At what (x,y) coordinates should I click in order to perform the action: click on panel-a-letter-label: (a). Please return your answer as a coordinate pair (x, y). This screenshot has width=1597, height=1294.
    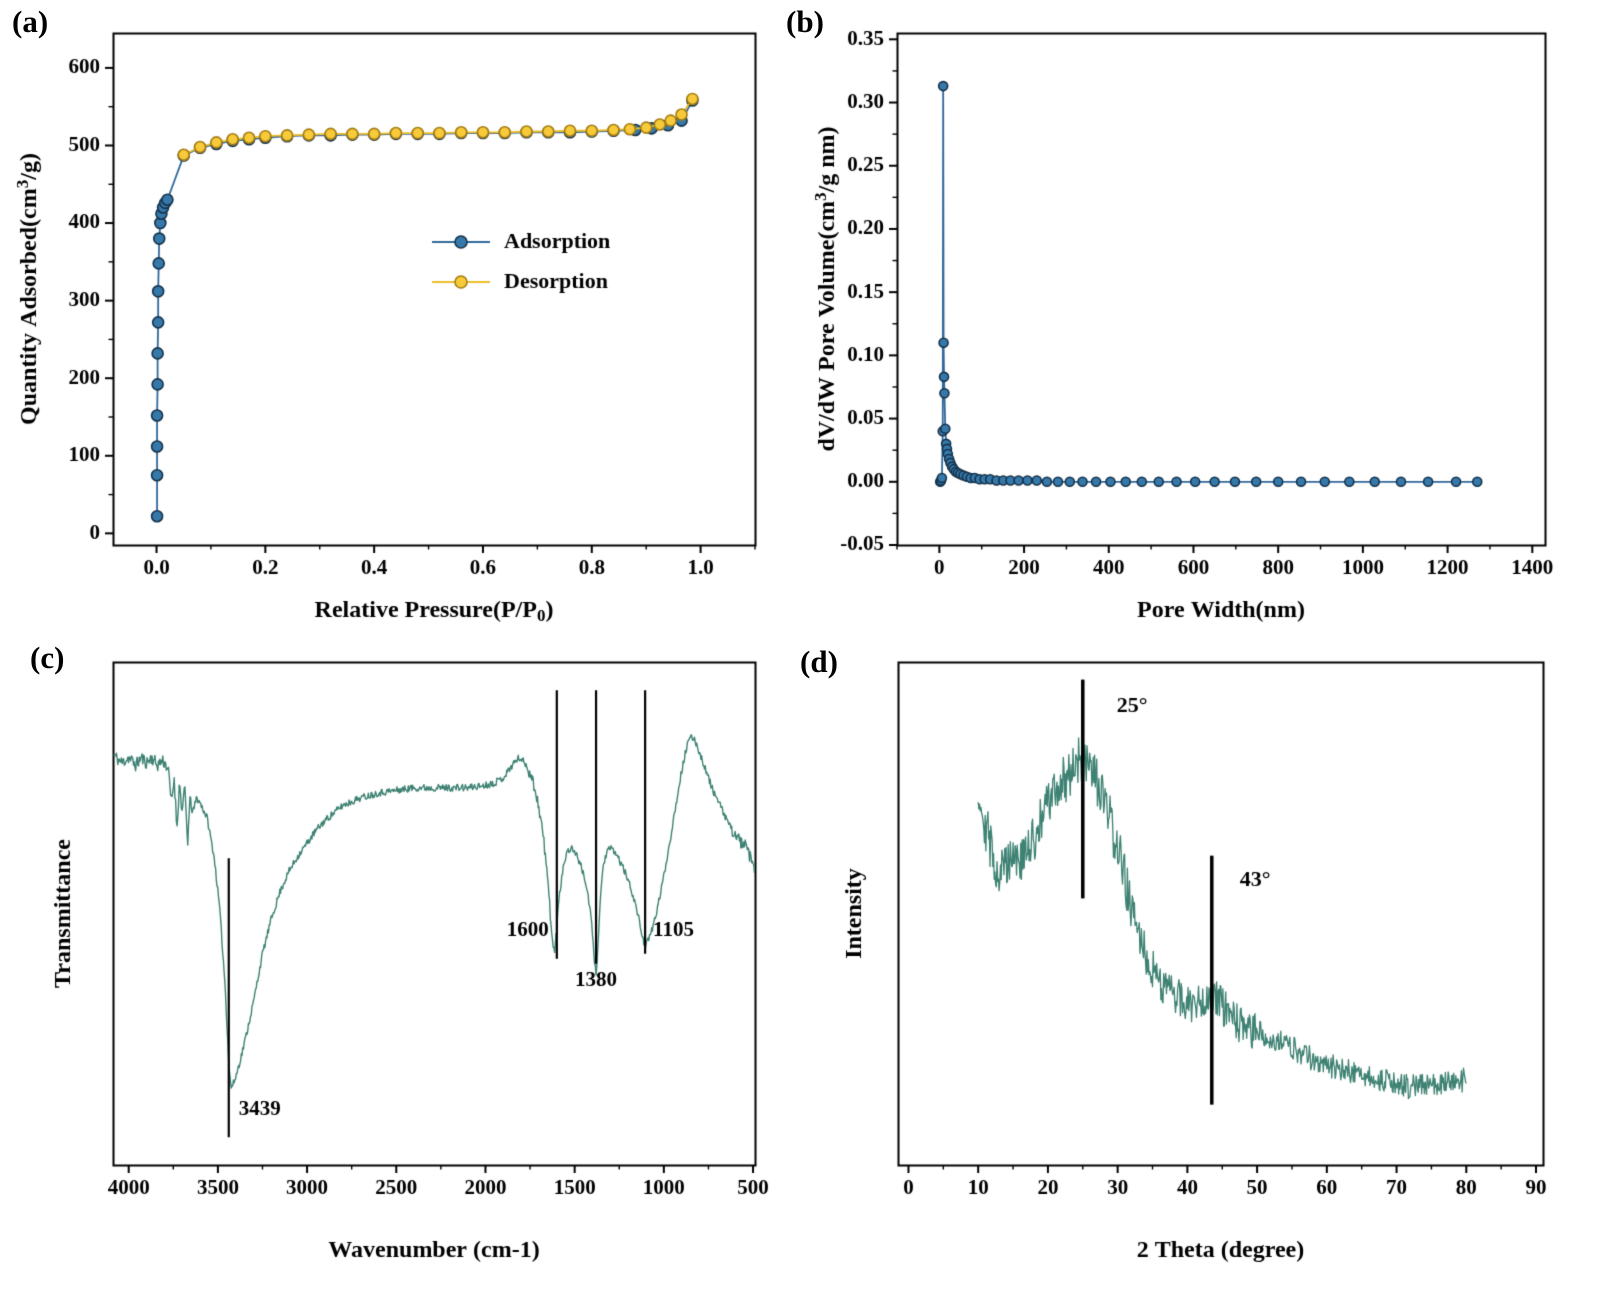
    Looking at the image, I should click on (30, 21).